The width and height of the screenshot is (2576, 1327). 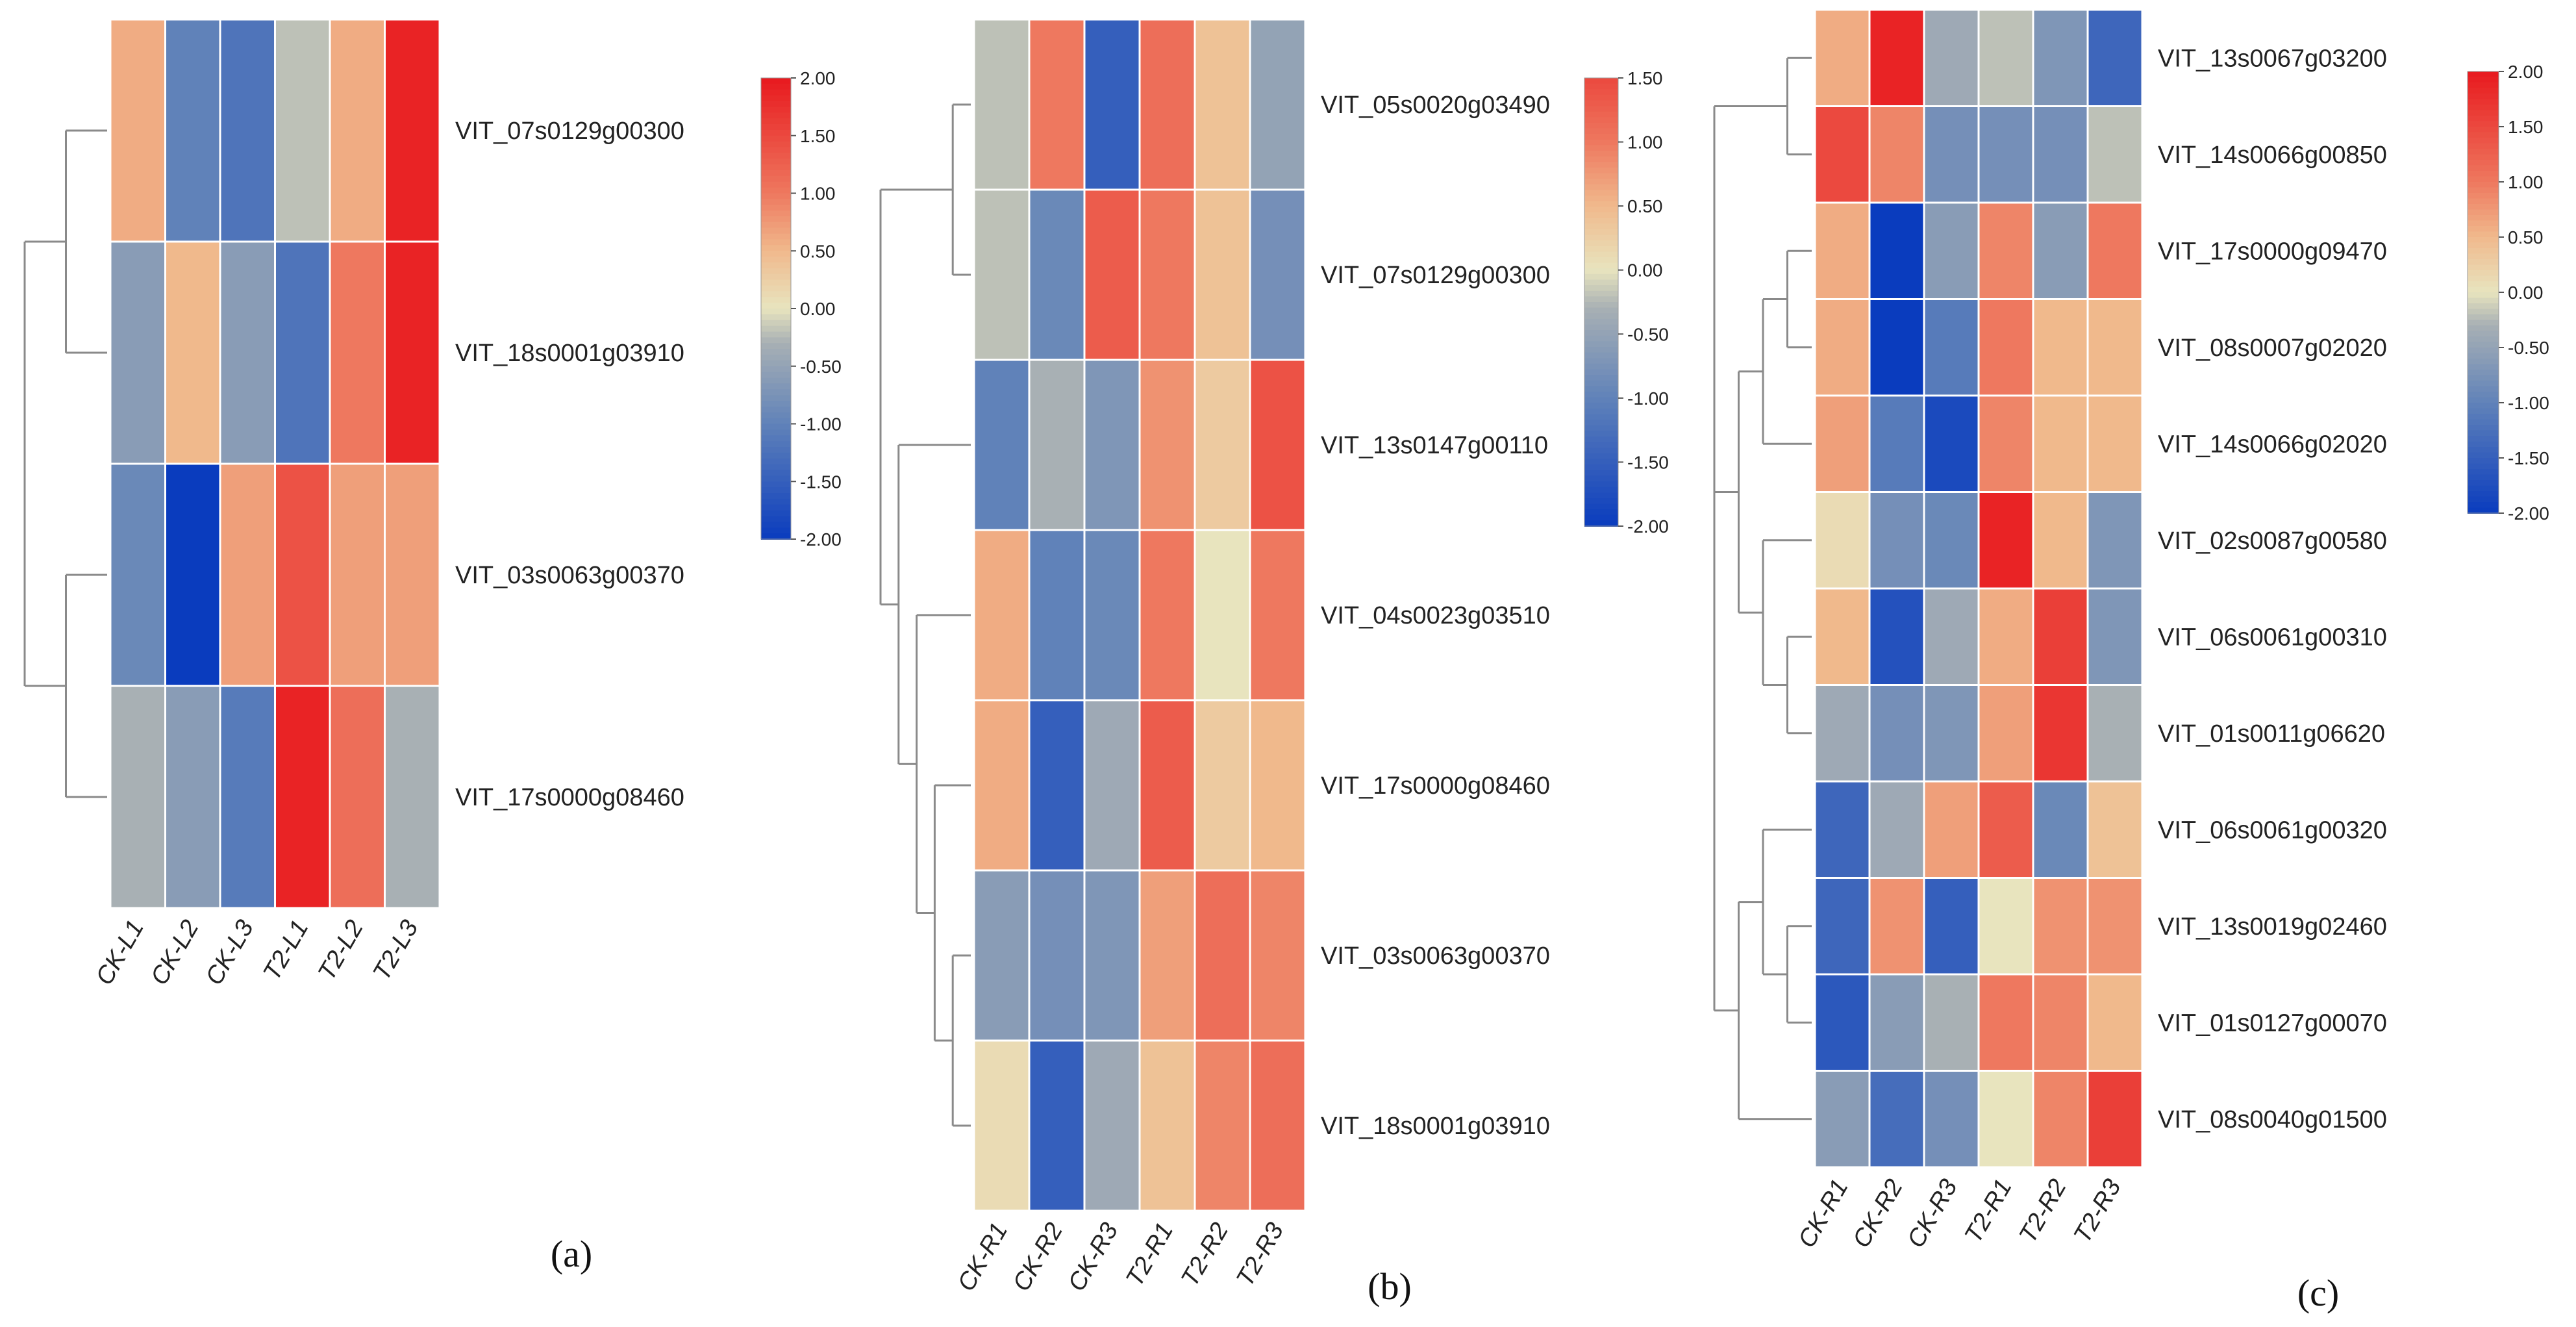 I want to click on row-label: VIT_06s0061g00320, so click(x=2272, y=830).